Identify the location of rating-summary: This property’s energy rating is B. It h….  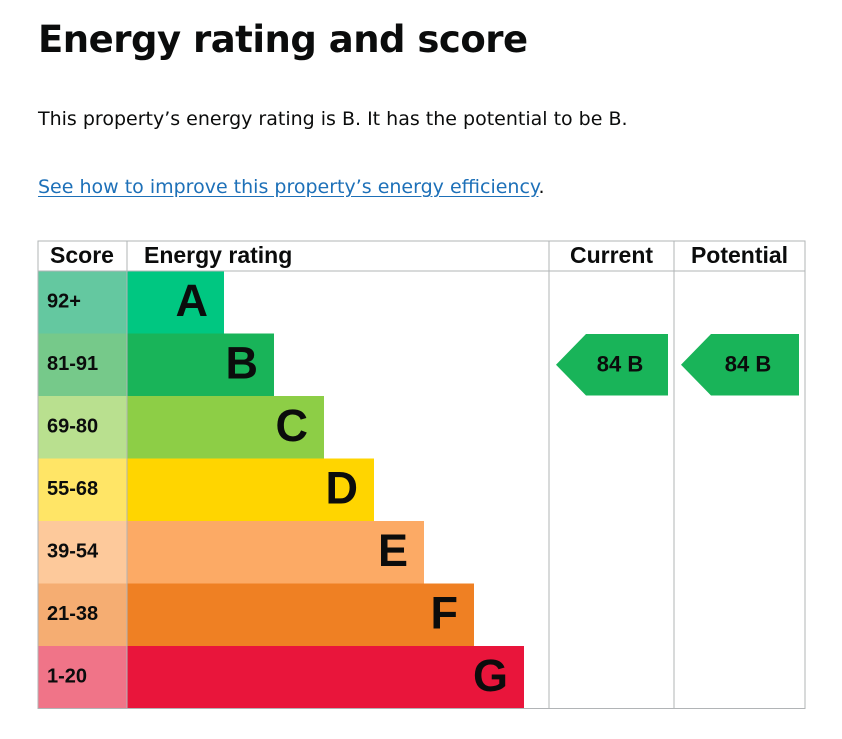
(333, 119).